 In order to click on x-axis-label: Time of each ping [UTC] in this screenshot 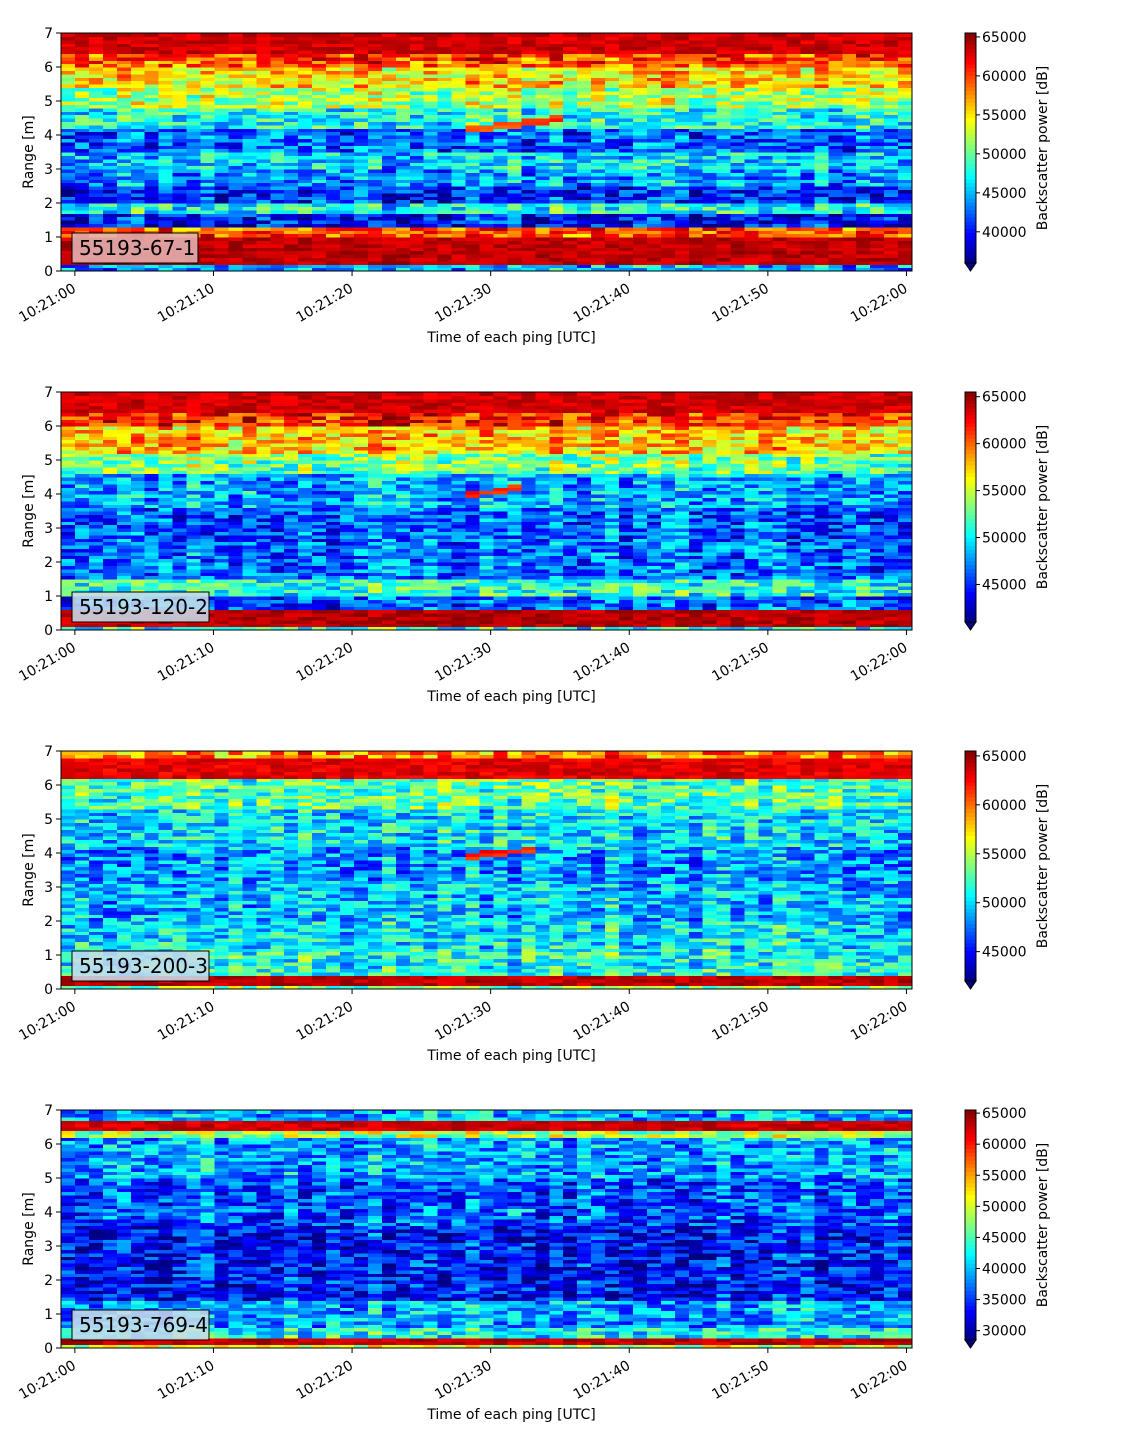, I will do `click(511, 338)`.